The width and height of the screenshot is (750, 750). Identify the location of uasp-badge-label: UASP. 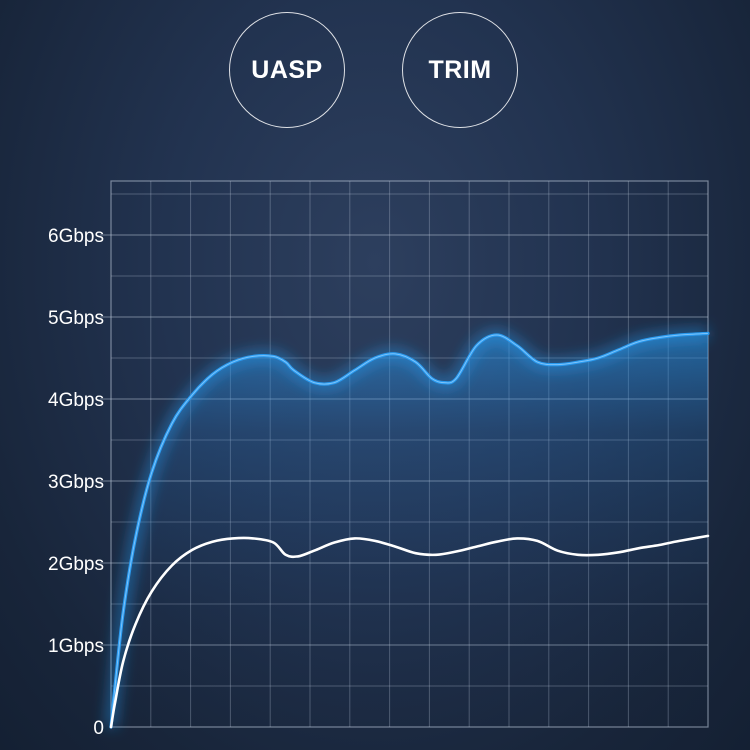
(287, 69).